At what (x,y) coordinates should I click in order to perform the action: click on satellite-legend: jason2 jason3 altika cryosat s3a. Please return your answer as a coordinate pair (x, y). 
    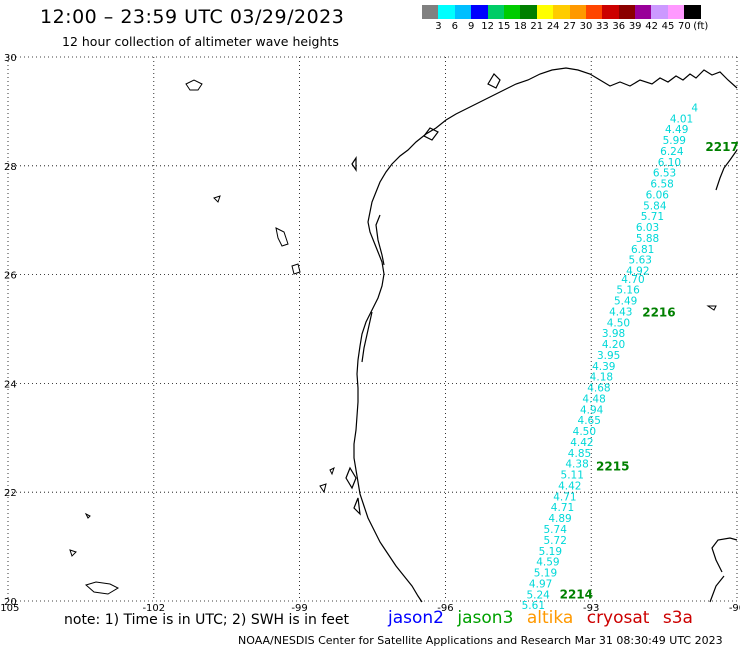
    Looking at the image, I should click on (544, 618).